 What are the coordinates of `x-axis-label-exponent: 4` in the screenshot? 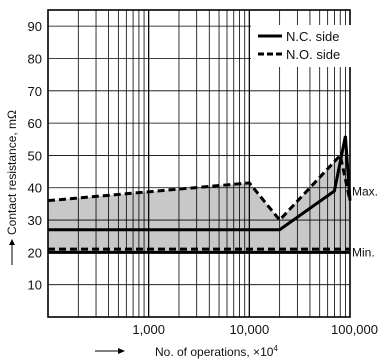 It's located at (275, 348).